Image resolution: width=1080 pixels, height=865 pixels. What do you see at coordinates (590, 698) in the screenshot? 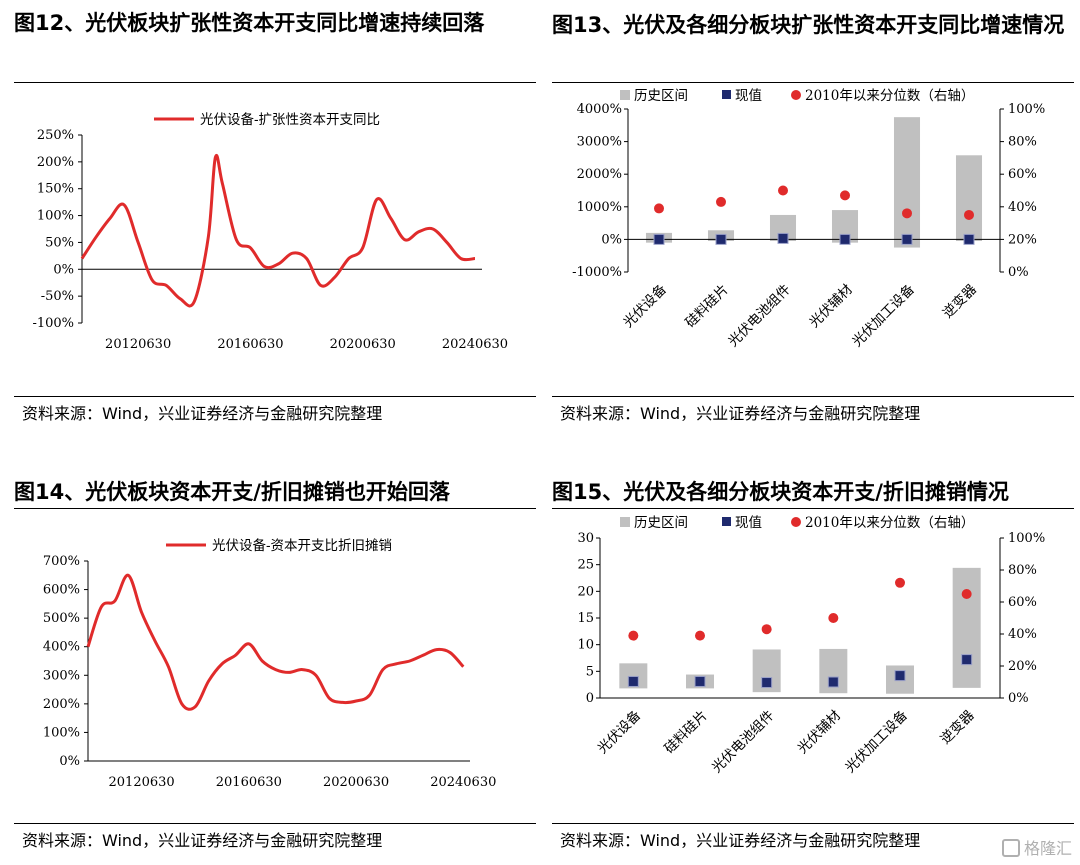
I see `y-tick-label: 0` at bounding box center [590, 698].